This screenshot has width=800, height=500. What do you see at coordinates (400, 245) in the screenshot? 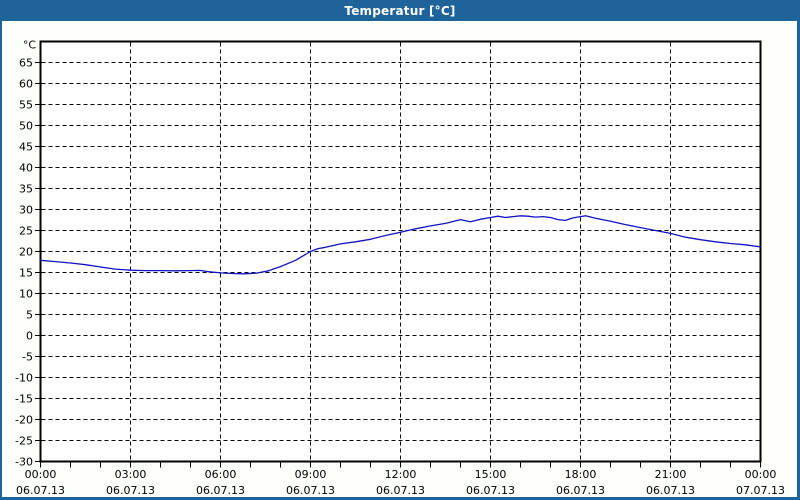
I see `temperature-line` at bounding box center [400, 245].